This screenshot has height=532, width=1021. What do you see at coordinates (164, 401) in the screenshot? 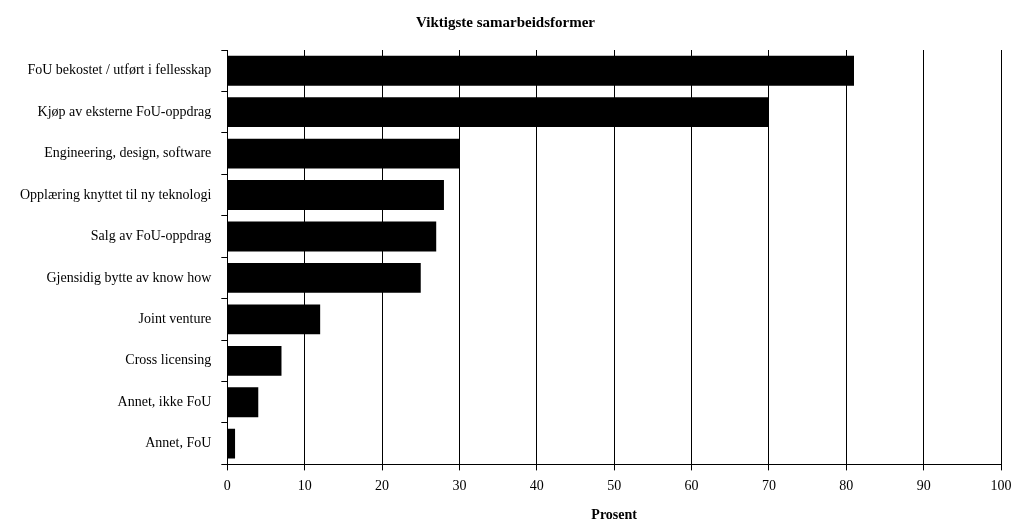
I see `y-tick-label: Annet, ikke FoU` at bounding box center [164, 401].